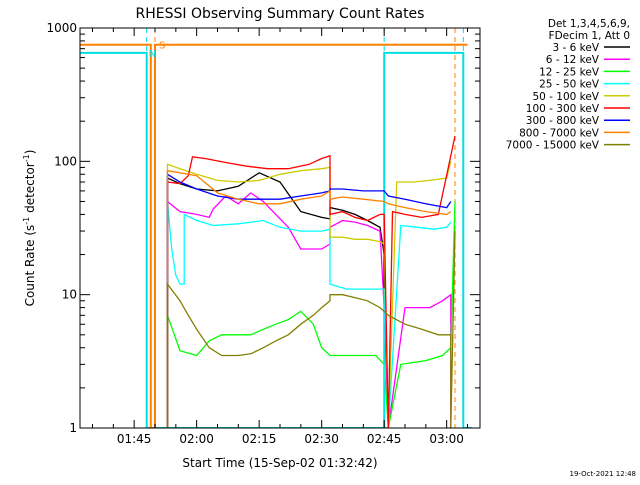 This screenshot has height=485, width=640. Describe the element at coordinates (563, 121) in the screenshot. I see `legend-label-6: 300 - 800 keV` at that location.